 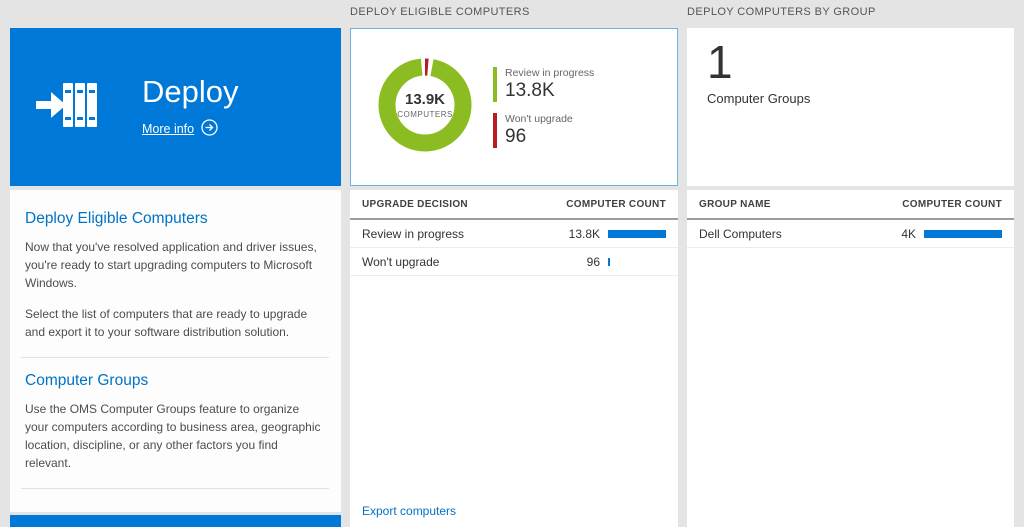 What do you see at coordinates (413, 233) in the screenshot?
I see `row-label: Review in progress` at bounding box center [413, 233].